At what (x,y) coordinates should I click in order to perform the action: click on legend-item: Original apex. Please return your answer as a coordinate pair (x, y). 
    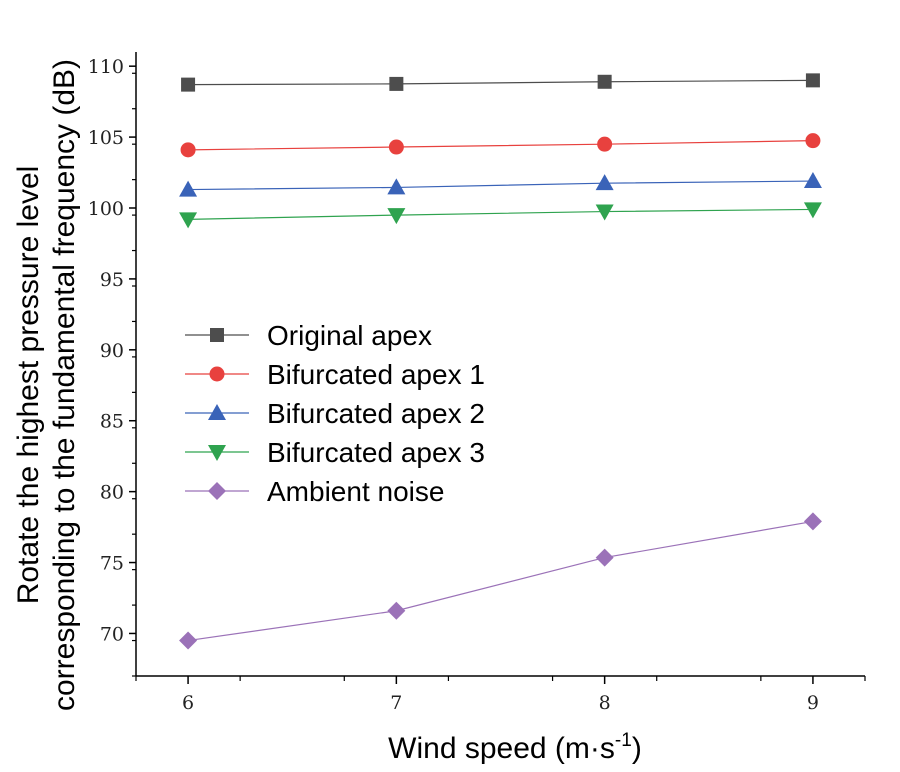
    Looking at the image, I should click on (308, 335).